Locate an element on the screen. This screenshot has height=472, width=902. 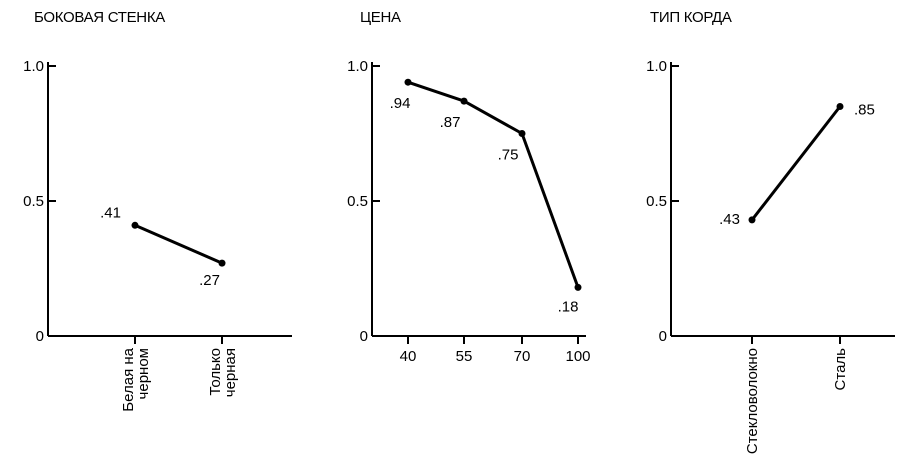
x-tick-label-line: черном is located at coordinates (143, 373).